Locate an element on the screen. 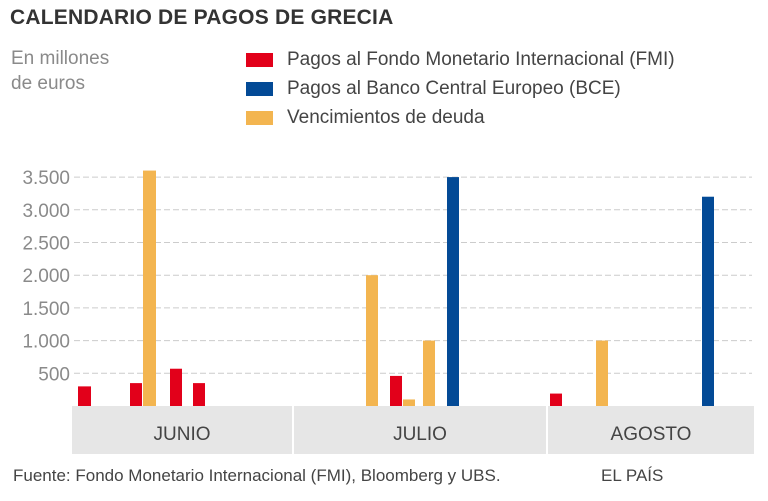 The height and width of the screenshot is (501, 768). y-tick-label: 3.000 is located at coordinates (46, 211).